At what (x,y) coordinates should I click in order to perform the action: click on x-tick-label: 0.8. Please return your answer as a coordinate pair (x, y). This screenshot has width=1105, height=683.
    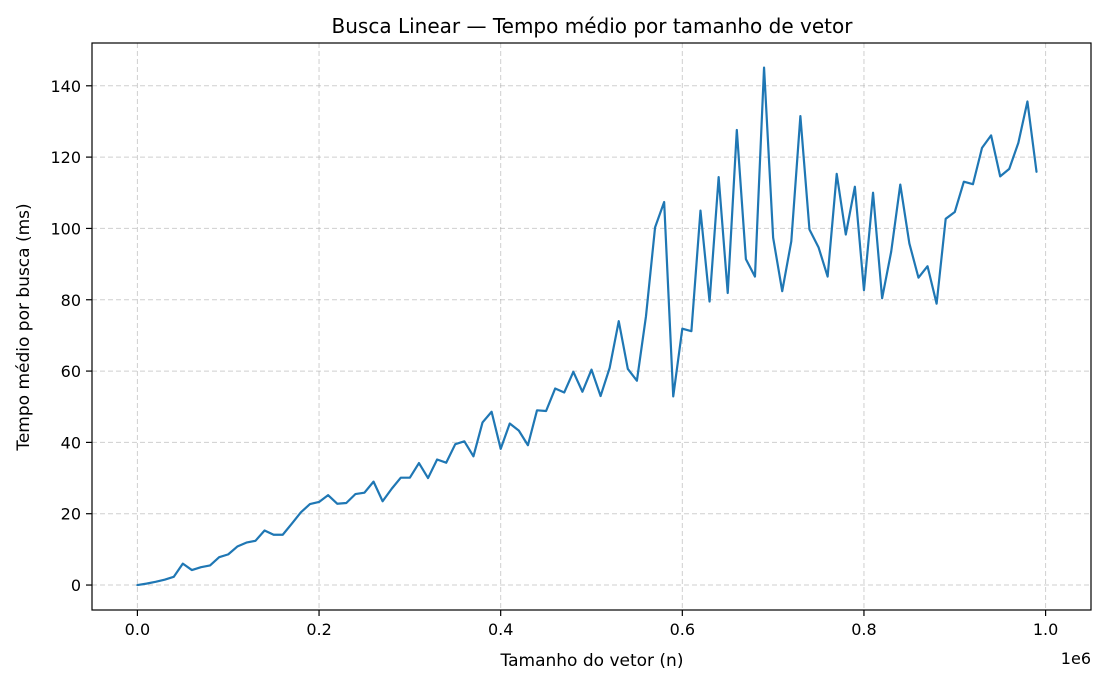
    Looking at the image, I should click on (863, 629).